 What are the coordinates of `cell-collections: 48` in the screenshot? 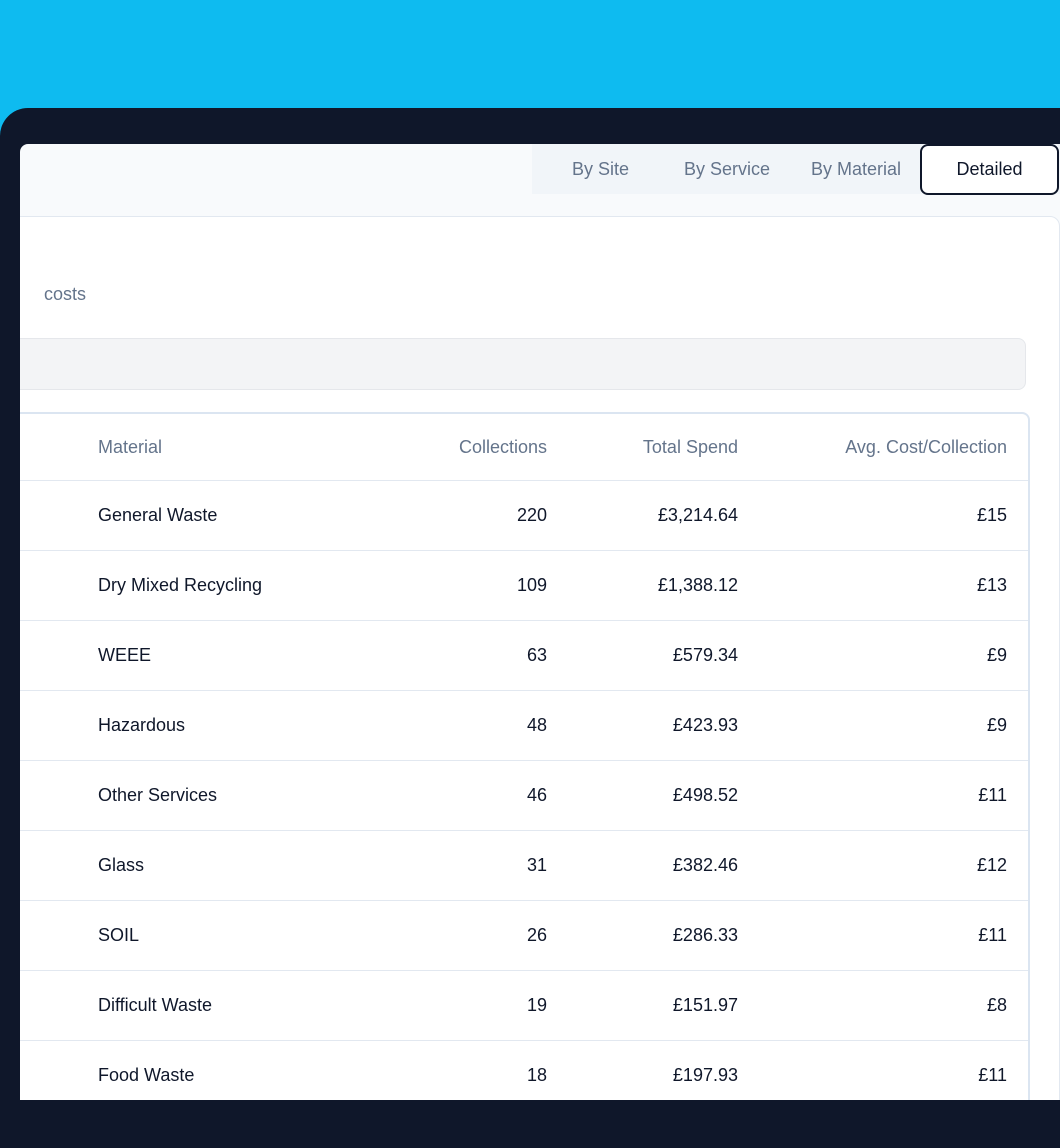 It's located at (536, 724).